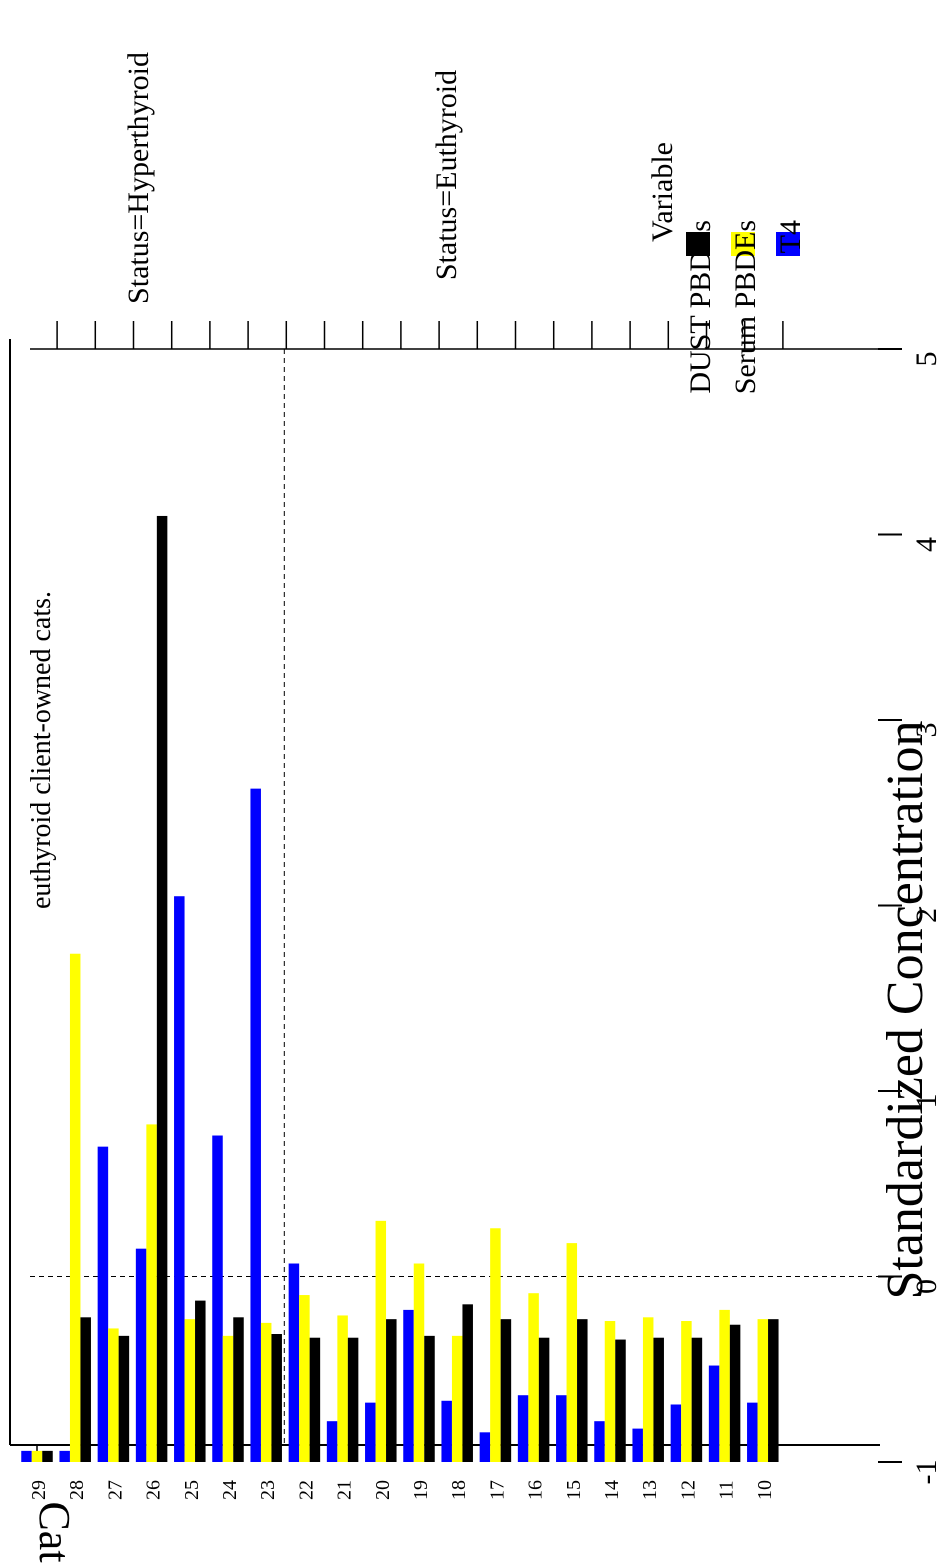 This screenshot has width=940, height=1563. What do you see at coordinates (54, 1531) in the screenshot?
I see `y-axis-title: Cat` at bounding box center [54, 1531].